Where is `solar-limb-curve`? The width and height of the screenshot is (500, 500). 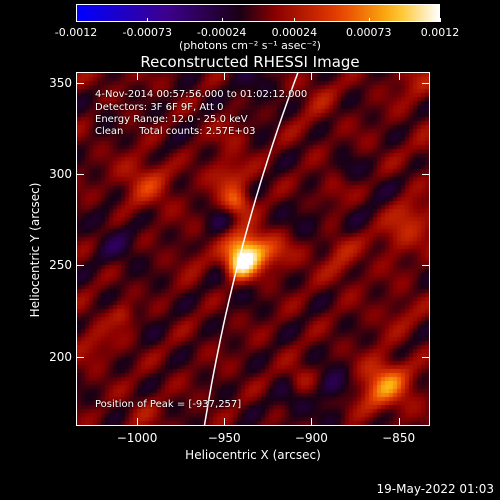
solar-limb-curve is located at coordinates (251, 249).